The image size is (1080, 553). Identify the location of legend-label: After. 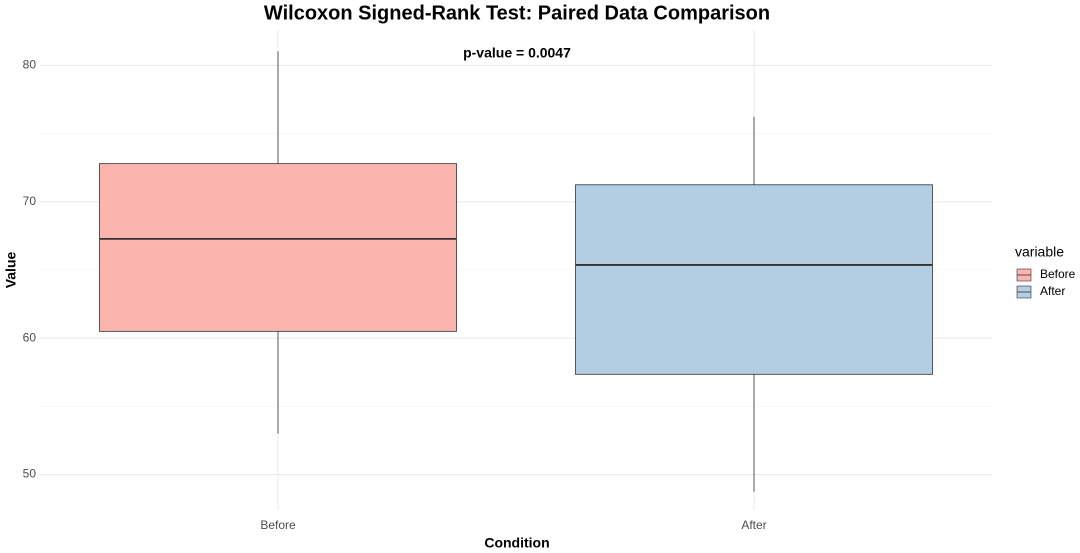
(1052, 291).